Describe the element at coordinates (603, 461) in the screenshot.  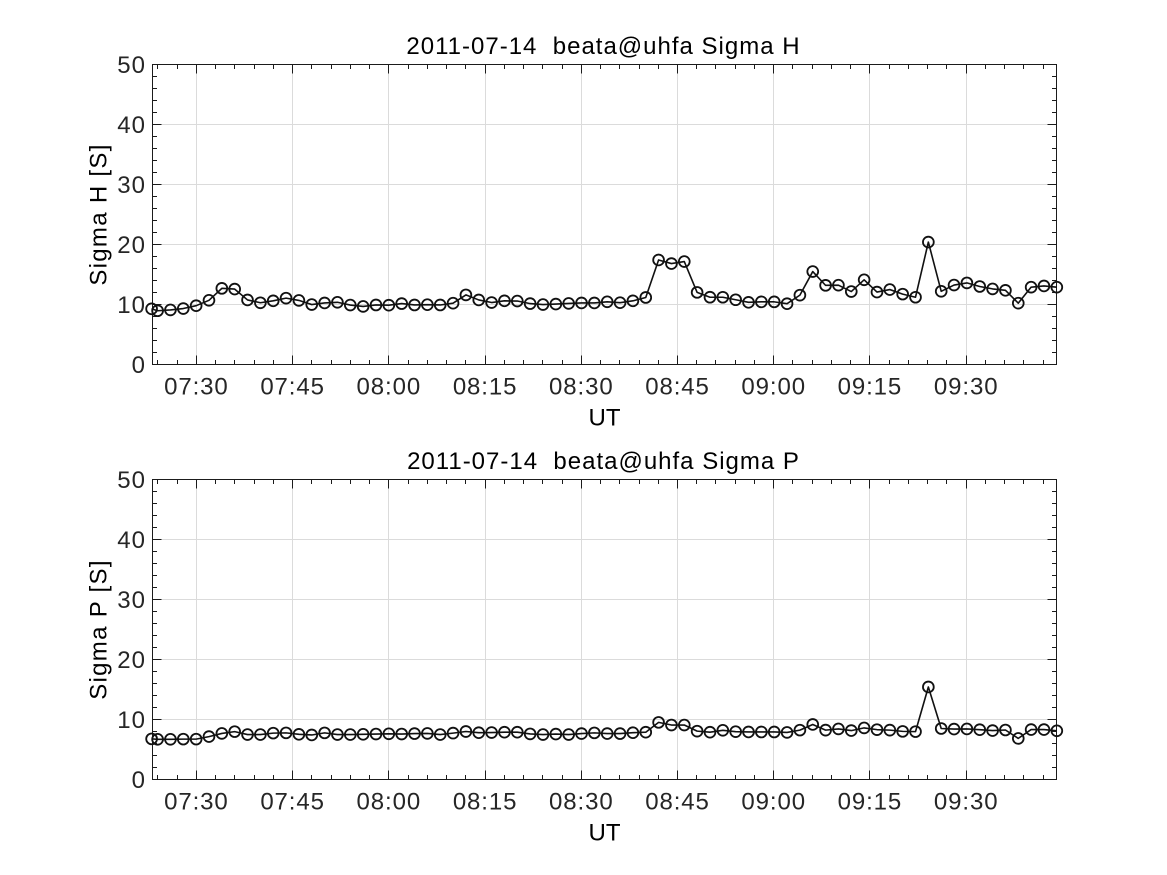
I see `svg-text: 2011-07-14 beata@uhfa Sigma P` at that location.